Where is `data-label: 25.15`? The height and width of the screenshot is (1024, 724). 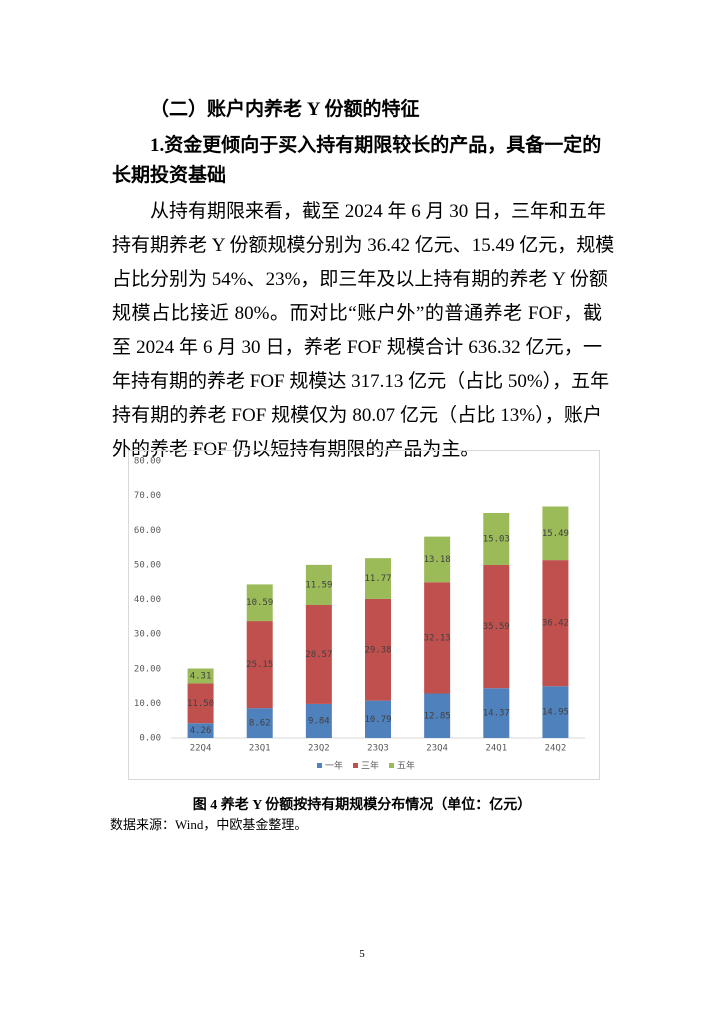 data-label: 25.15 is located at coordinates (259, 665).